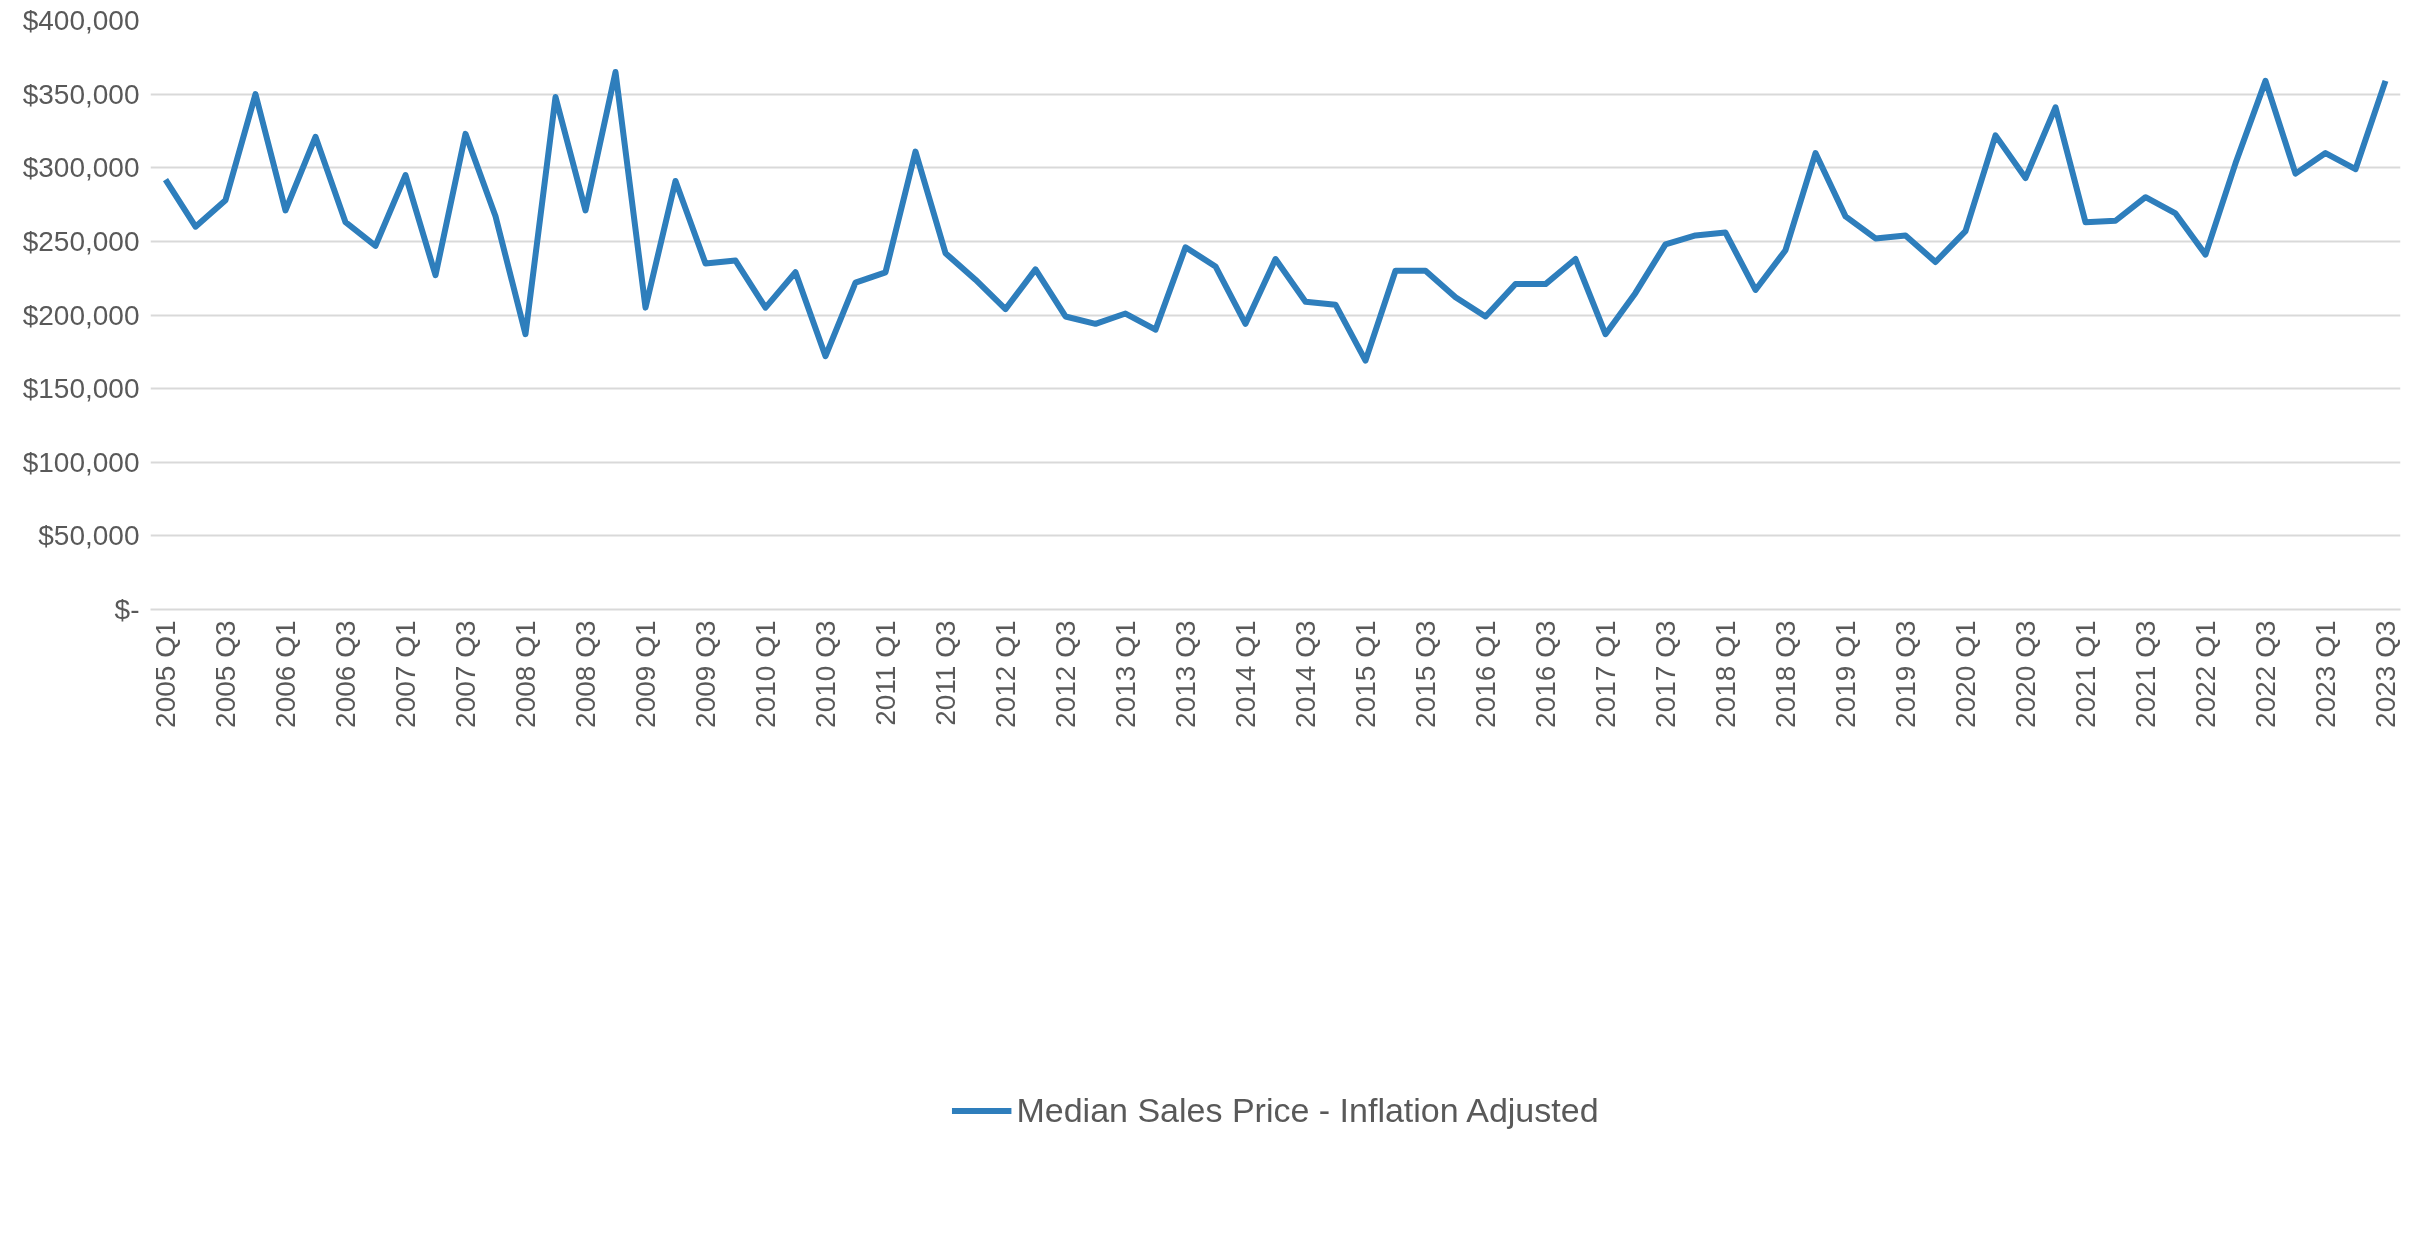 Image resolution: width=2433 pixels, height=1259 pixels. I want to click on x-tick-label: 2010 Q3, so click(825, 674).